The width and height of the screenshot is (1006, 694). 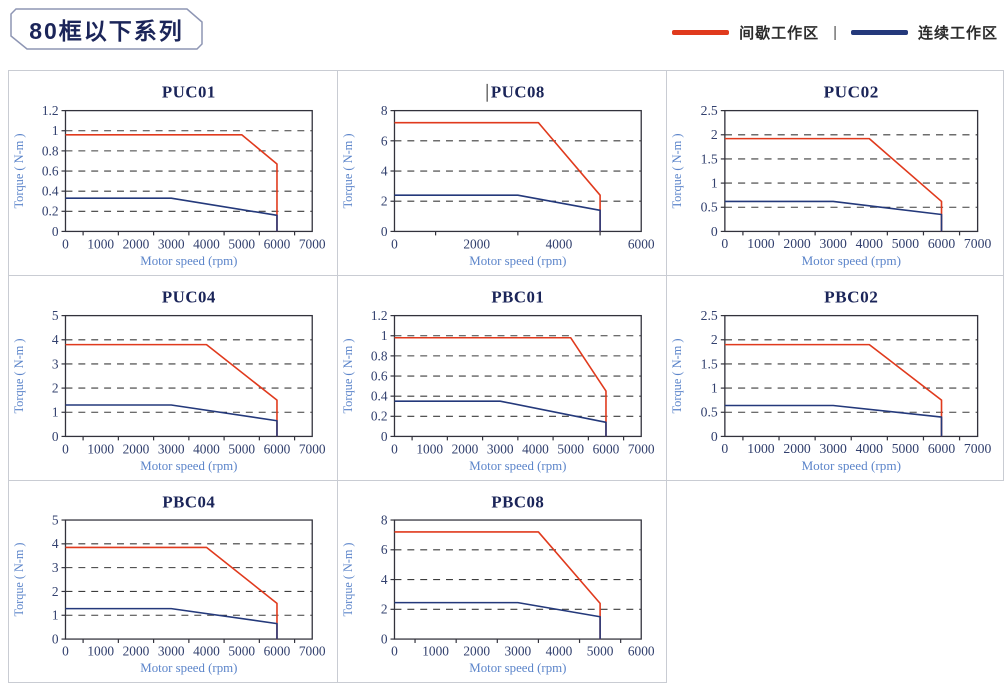 I want to click on legend-label-continuous: 连续工作区, so click(x=957, y=33).